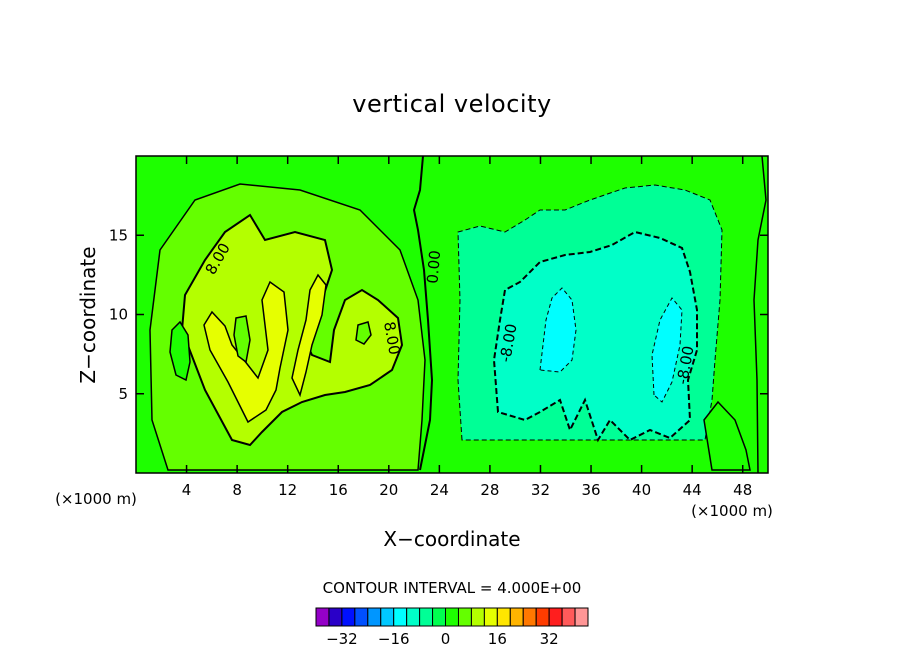 This screenshot has height=654, width=904. What do you see at coordinates (742, 490) in the screenshot?
I see `x-tick-label: 48` at bounding box center [742, 490].